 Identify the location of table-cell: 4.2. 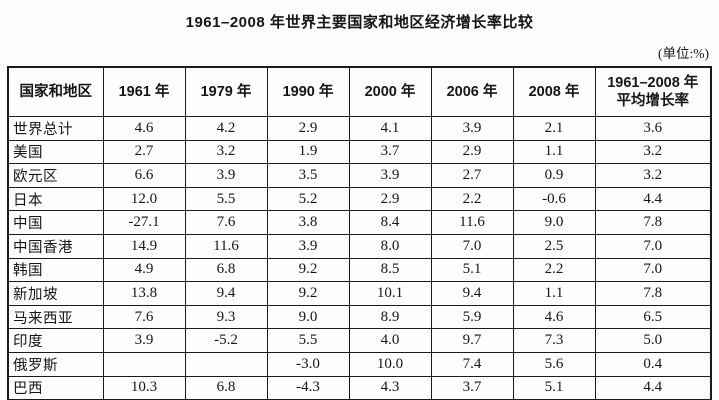
(226, 128).